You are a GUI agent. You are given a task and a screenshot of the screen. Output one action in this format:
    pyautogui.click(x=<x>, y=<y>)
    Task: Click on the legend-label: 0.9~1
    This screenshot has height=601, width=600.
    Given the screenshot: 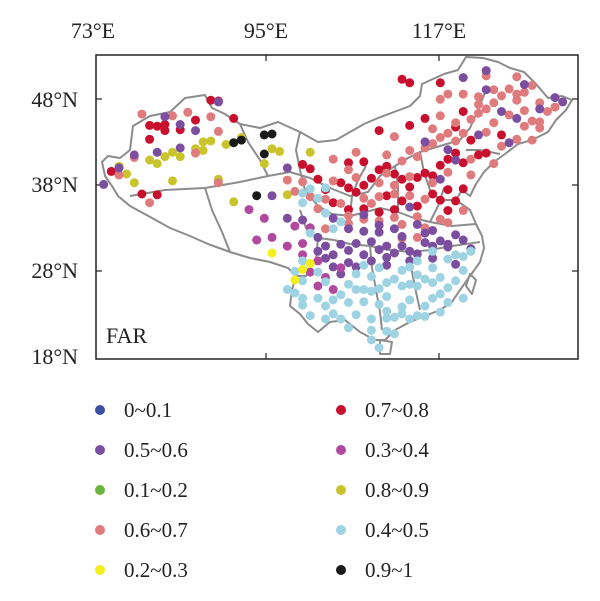 What is the action you would take?
    pyautogui.click(x=389, y=570)
    